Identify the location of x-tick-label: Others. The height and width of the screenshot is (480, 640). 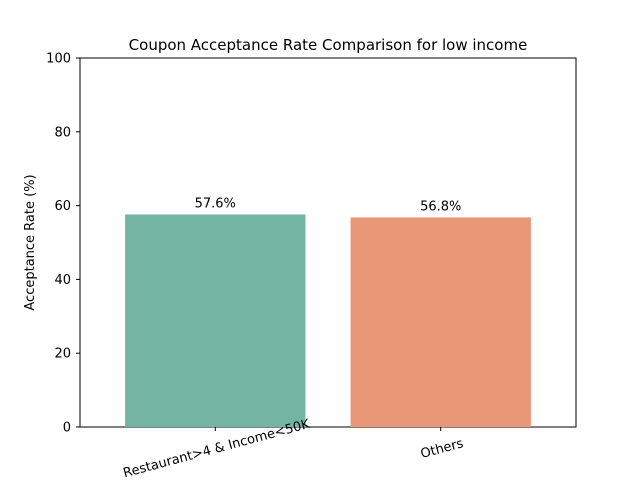
(442, 449).